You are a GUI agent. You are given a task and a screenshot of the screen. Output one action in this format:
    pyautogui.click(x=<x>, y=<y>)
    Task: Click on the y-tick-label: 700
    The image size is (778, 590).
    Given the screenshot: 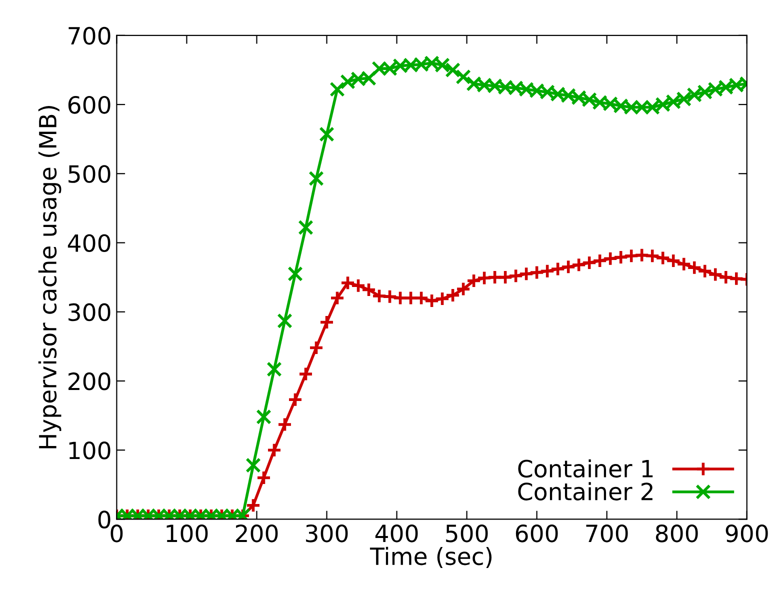 What is the action you would take?
    pyautogui.click(x=89, y=35)
    